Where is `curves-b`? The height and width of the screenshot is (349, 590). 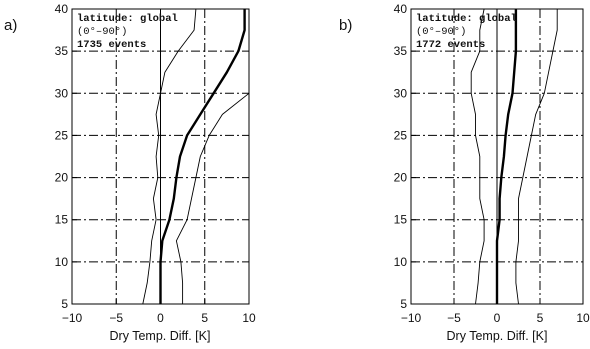
curves-b is located at coordinates (514, 156).